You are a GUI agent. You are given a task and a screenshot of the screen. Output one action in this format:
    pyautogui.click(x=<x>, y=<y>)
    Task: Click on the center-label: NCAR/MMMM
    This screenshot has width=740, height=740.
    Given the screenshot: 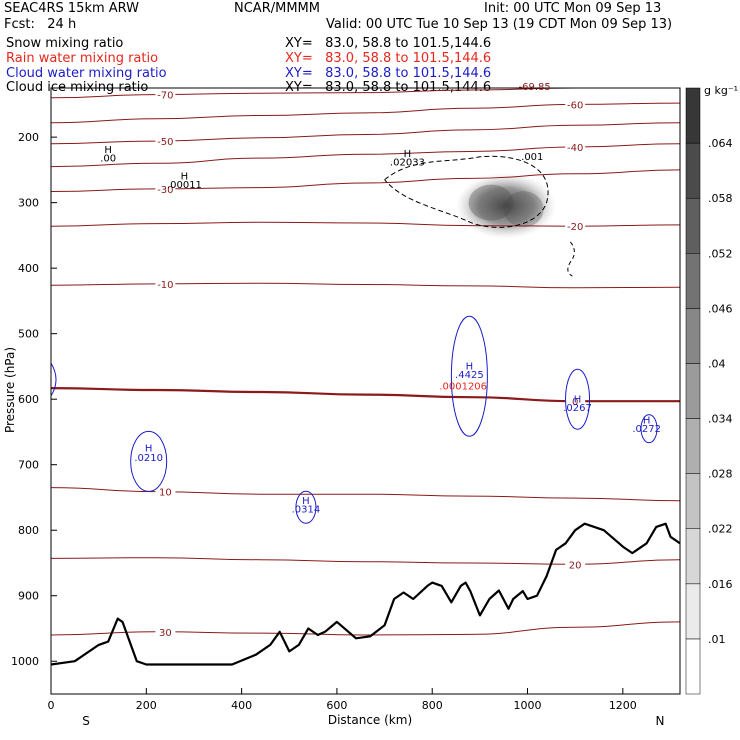 What is the action you would take?
    pyautogui.click(x=277, y=8)
    